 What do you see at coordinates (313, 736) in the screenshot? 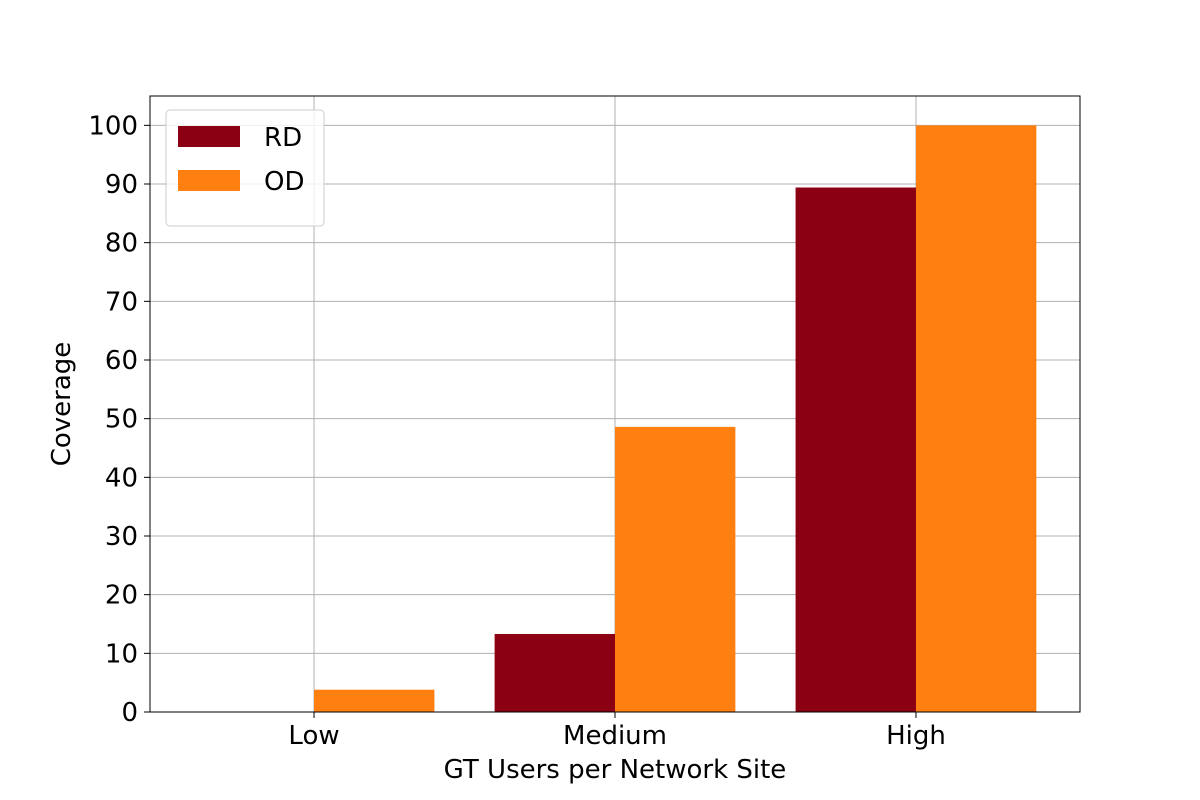
I see `x-tick-label: Low` at bounding box center [313, 736].